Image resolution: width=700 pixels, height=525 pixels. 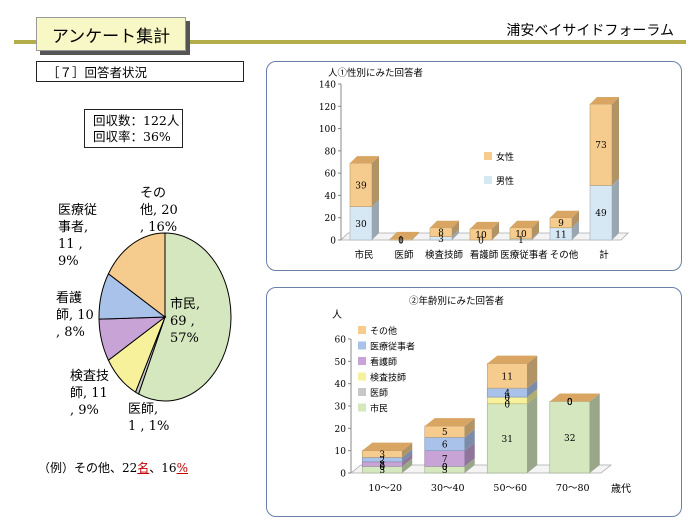 What do you see at coordinates (113, 467) in the screenshot?
I see `example-note: （例）その他、22名、16%` at bounding box center [113, 467].